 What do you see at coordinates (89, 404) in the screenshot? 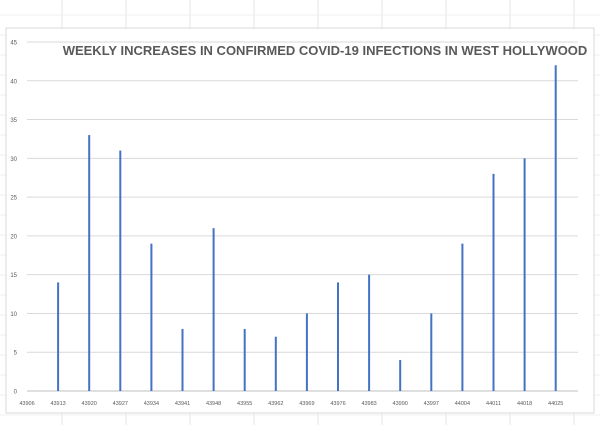
I see `x-tick-label: 43920` at bounding box center [89, 404].